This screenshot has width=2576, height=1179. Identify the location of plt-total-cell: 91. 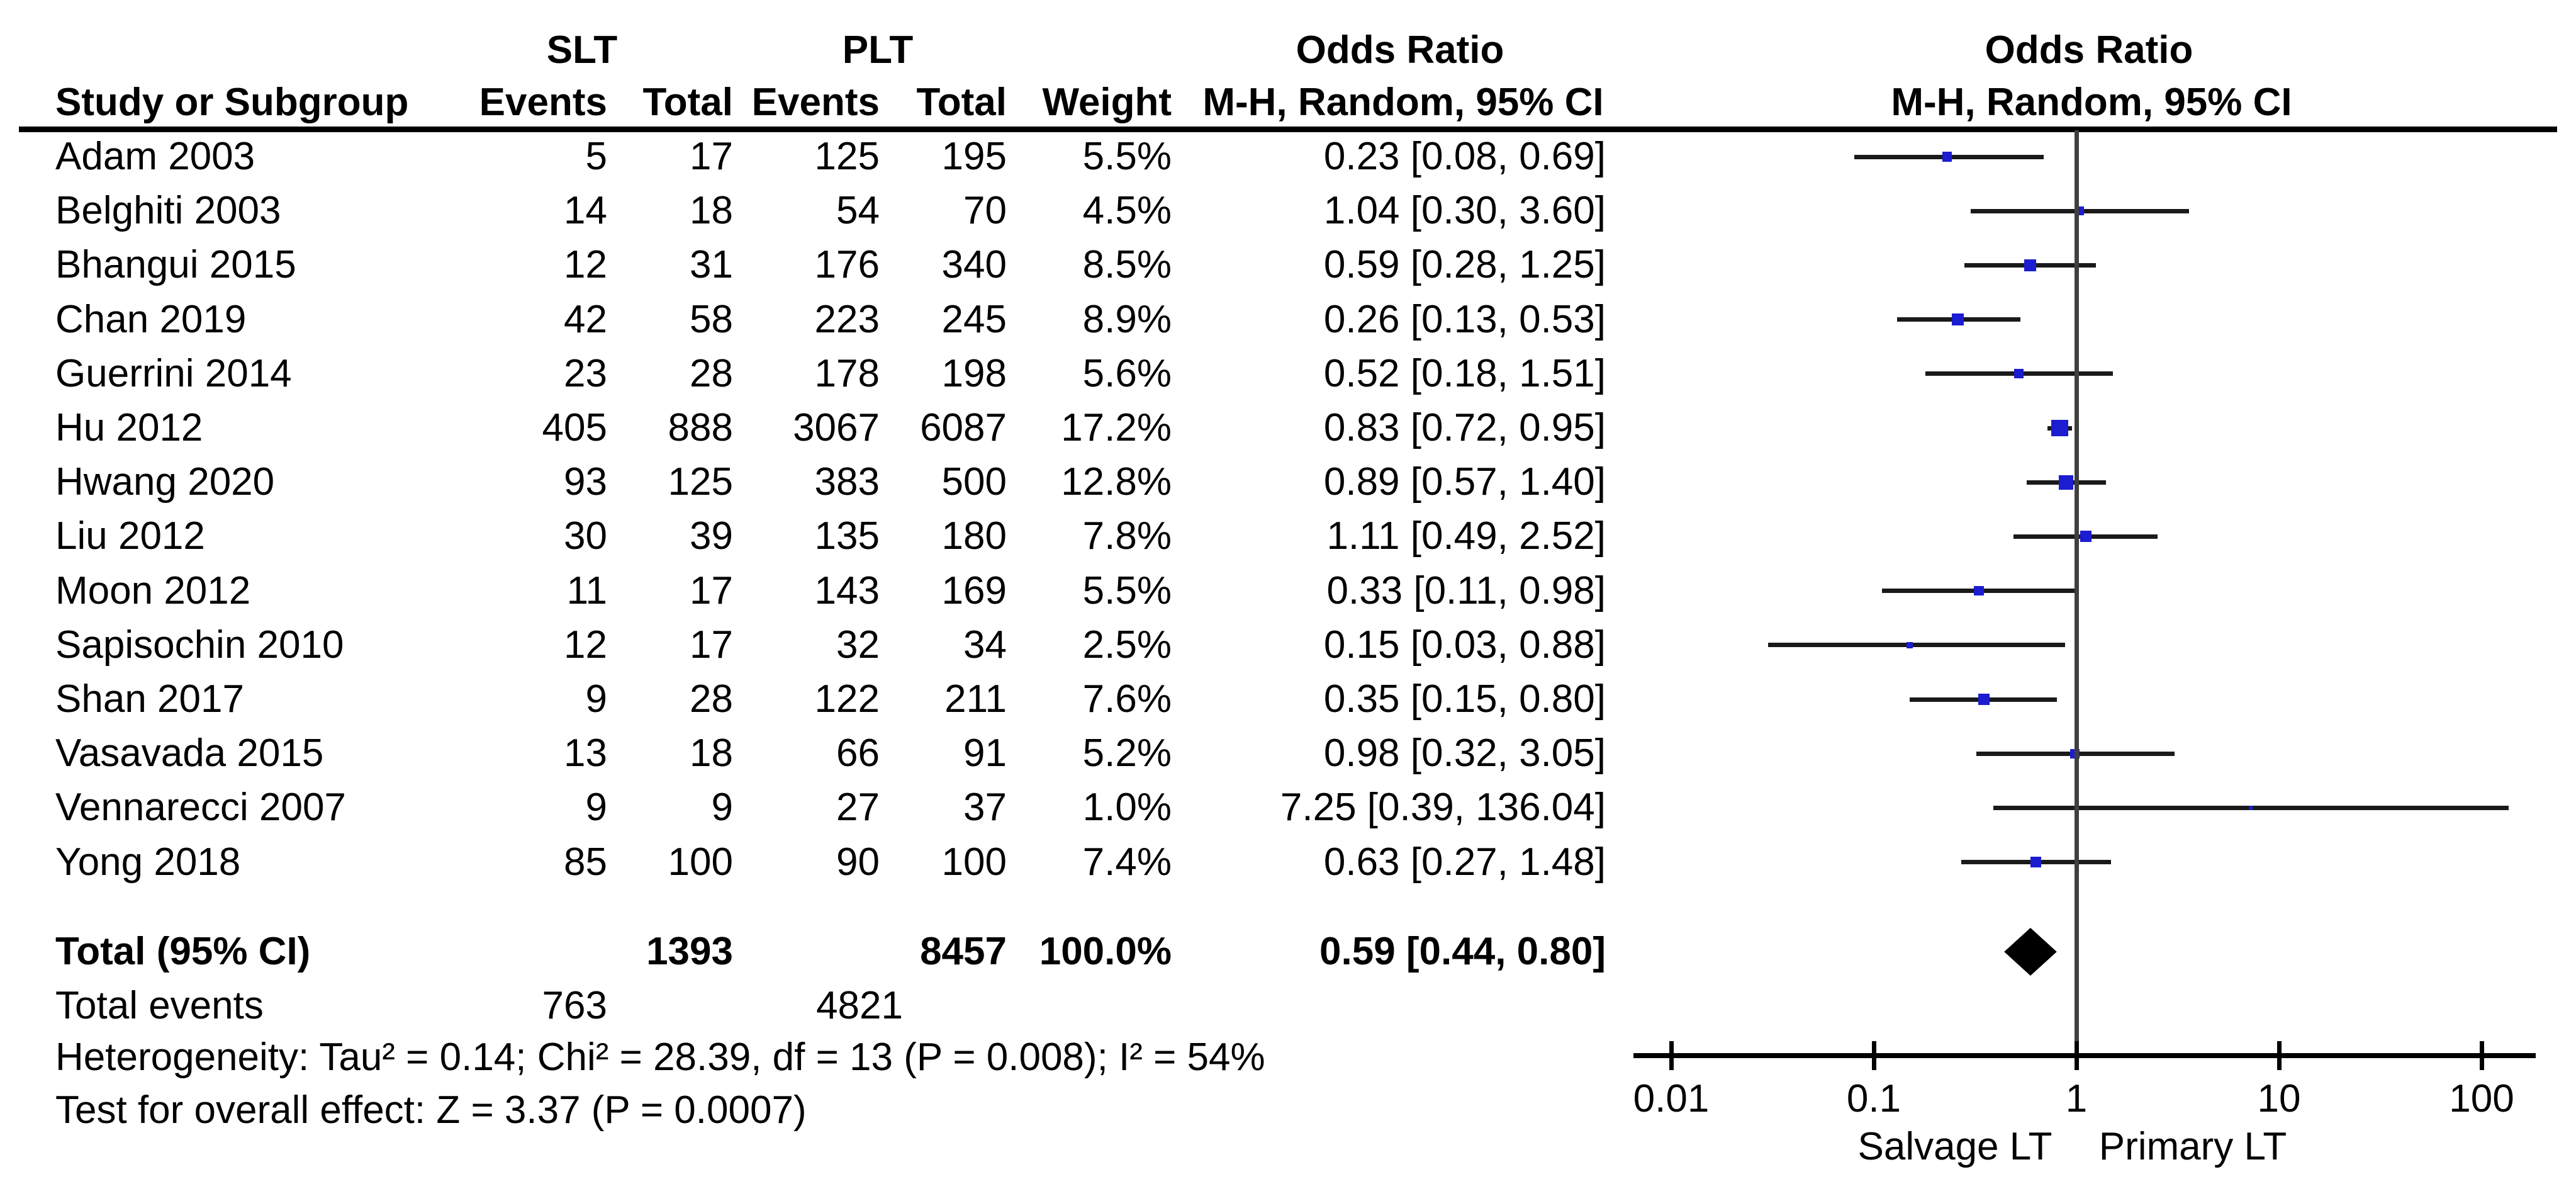
(985, 753).